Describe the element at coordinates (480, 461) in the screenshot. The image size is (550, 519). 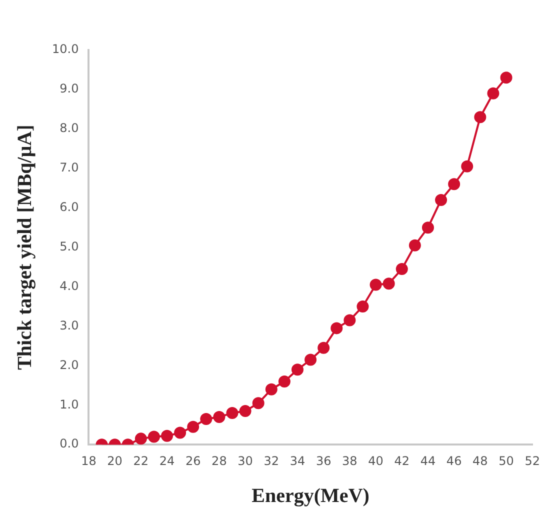
I see `x-tick-label: 48` at that location.